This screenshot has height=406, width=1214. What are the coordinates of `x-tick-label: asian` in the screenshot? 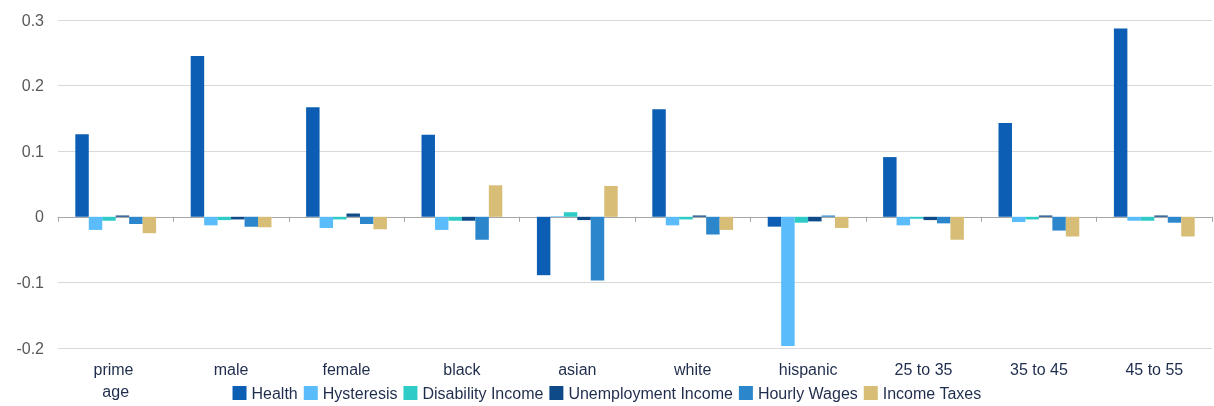 It's located at (577, 369).